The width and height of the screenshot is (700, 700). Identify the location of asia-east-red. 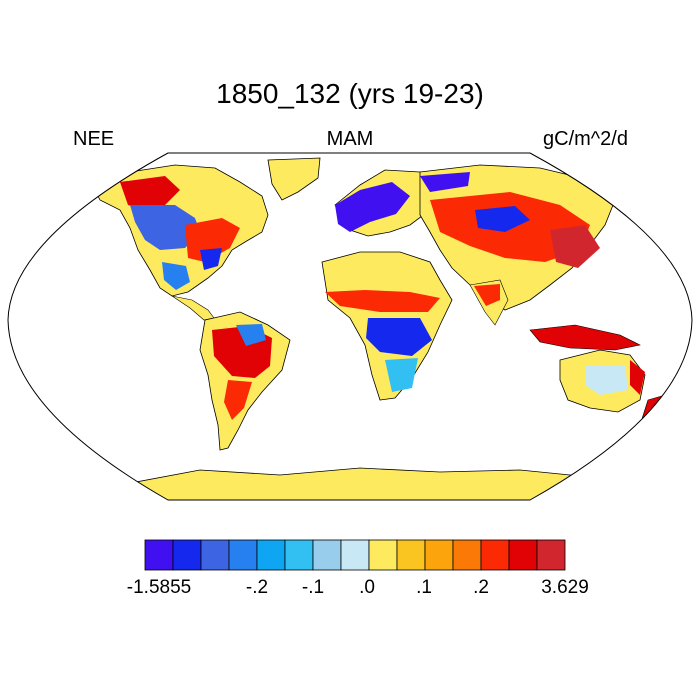
(575, 246).